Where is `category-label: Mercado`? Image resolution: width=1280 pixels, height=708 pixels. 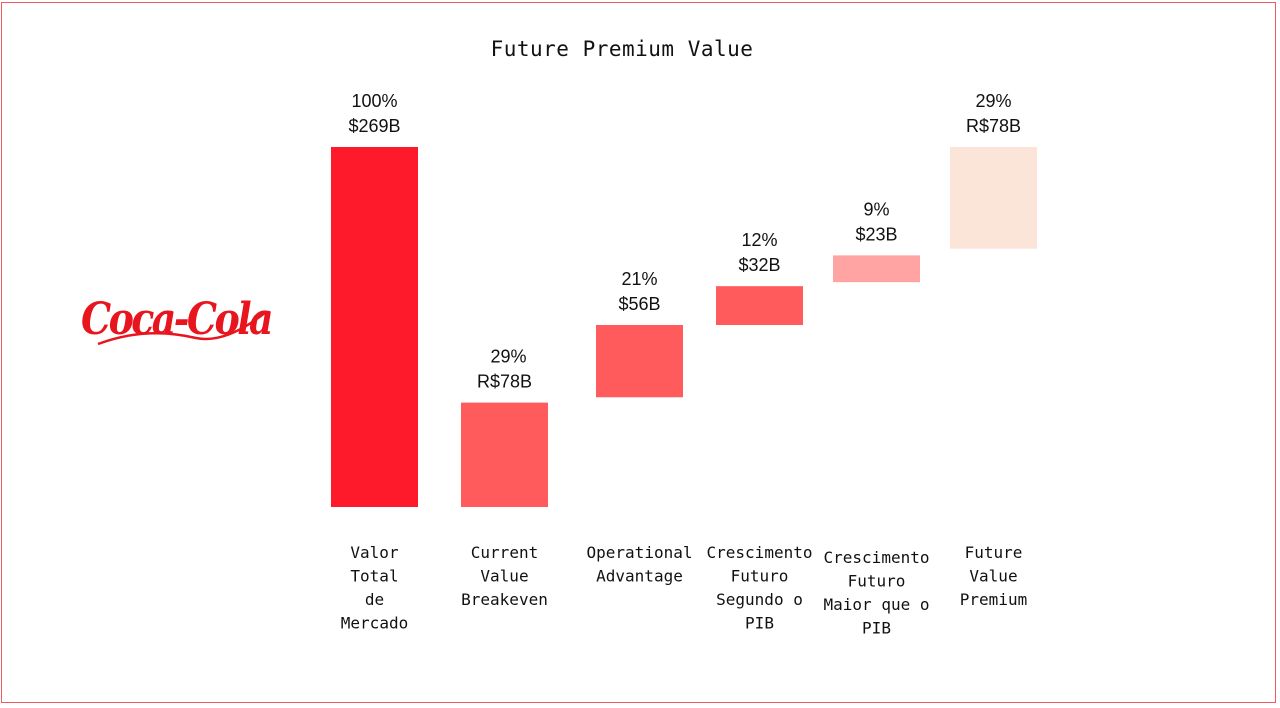 category-label: Mercado is located at coordinates (374, 623).